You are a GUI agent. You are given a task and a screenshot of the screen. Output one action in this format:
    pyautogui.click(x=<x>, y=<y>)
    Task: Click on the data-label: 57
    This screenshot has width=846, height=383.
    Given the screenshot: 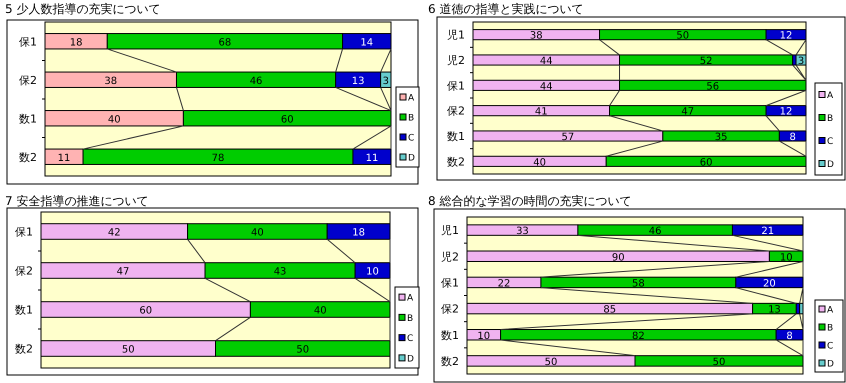 What is the action you would take?
    pyautogui.click(x=568, y=137)
    